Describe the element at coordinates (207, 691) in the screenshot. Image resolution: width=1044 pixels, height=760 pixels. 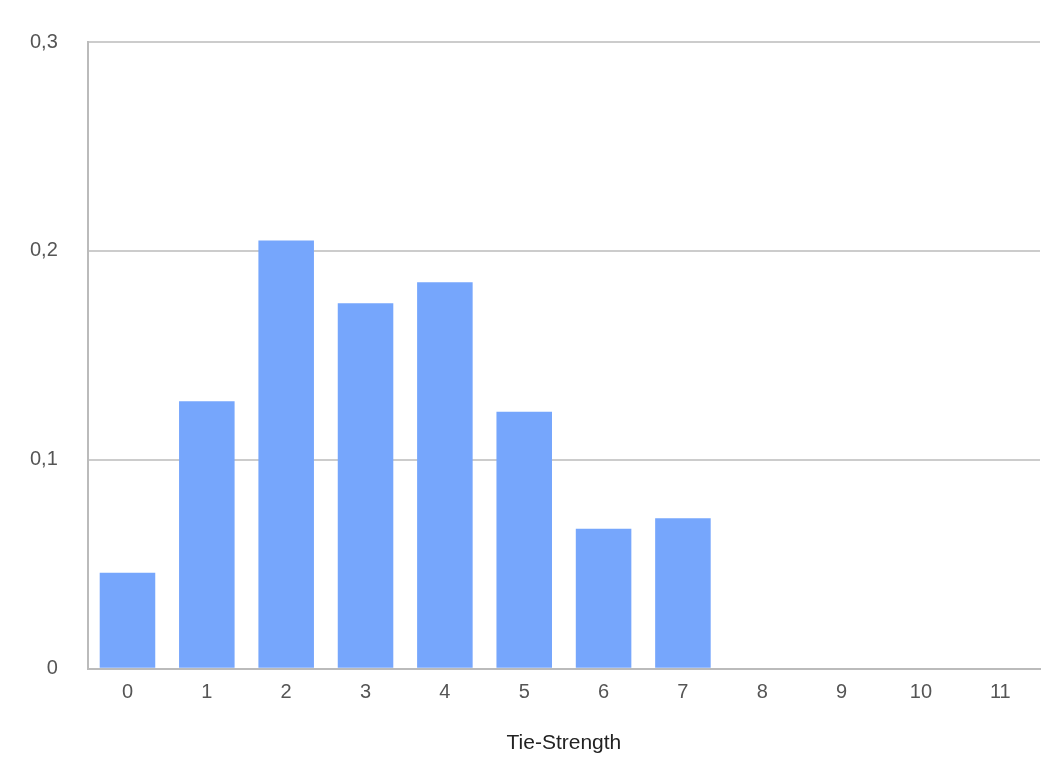
I see `x-tick-label: 1` at that location.